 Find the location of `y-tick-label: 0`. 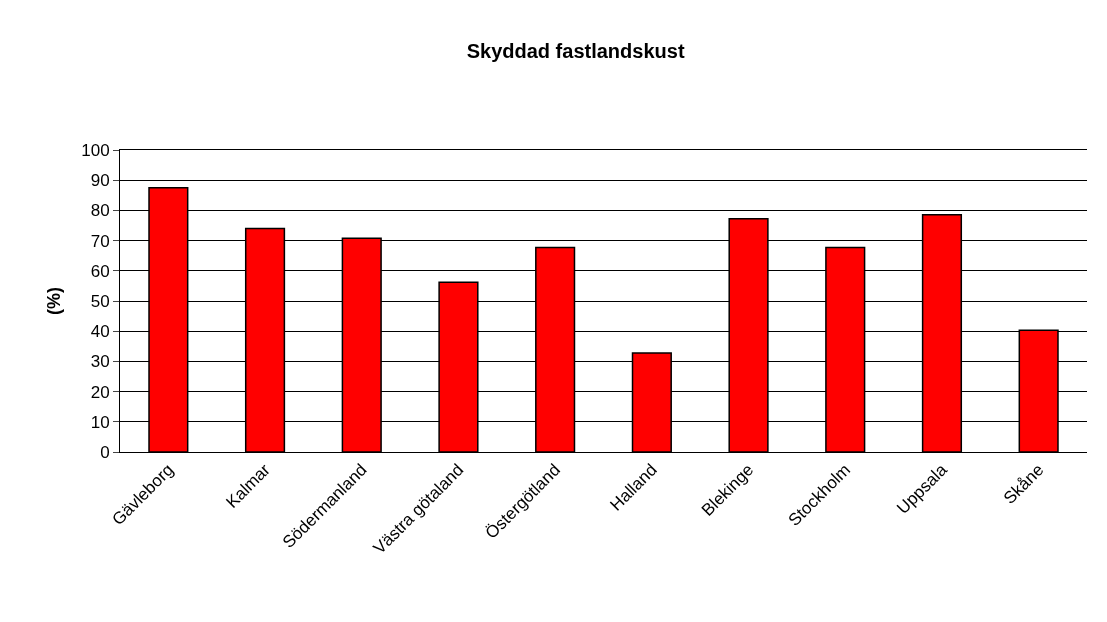

y-tick-label: 0 is located at coordinates (105, 452).